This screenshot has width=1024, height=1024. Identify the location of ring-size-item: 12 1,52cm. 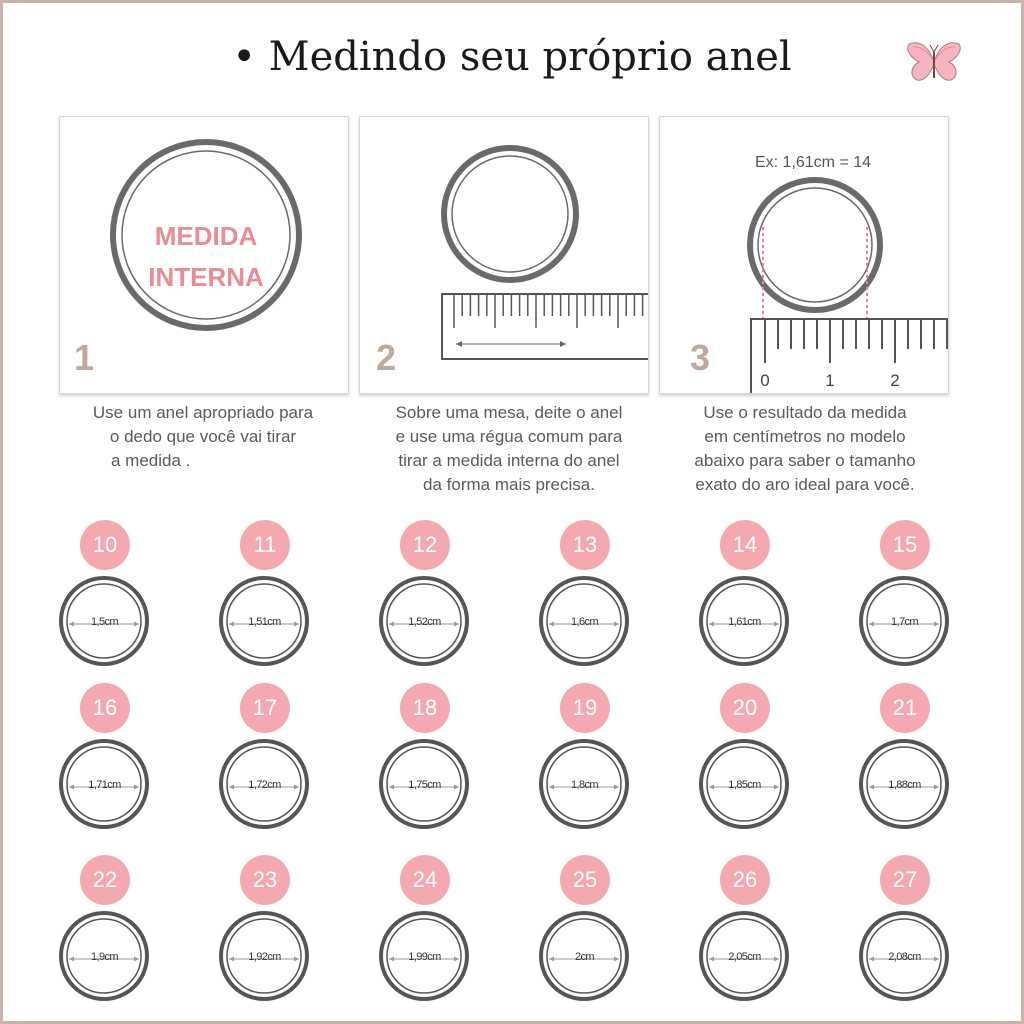
(427, 595).